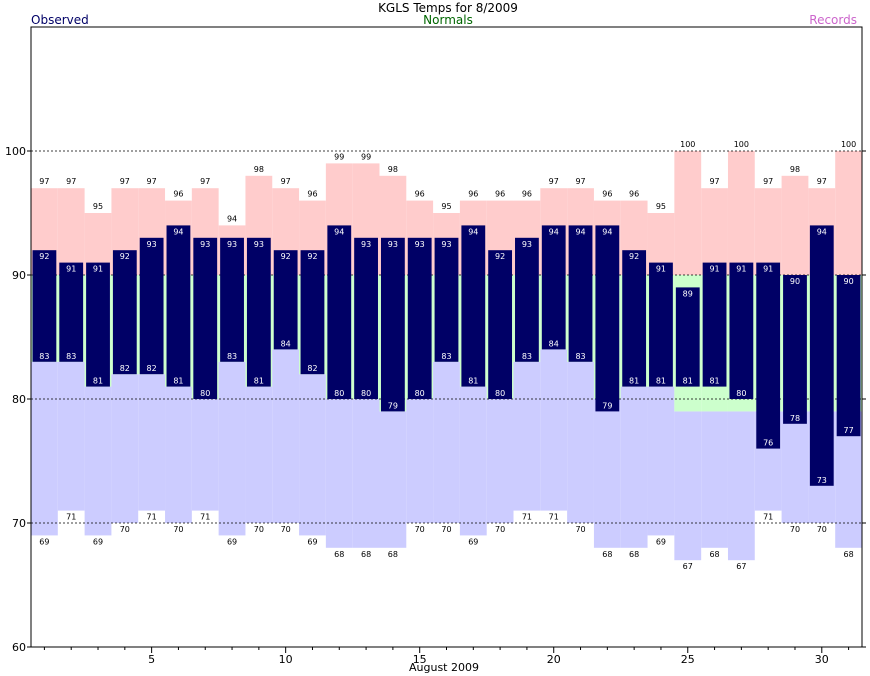 This screenshot has height=676, width=870. I want to click on x-tick-label: 5, so click(151, 659).